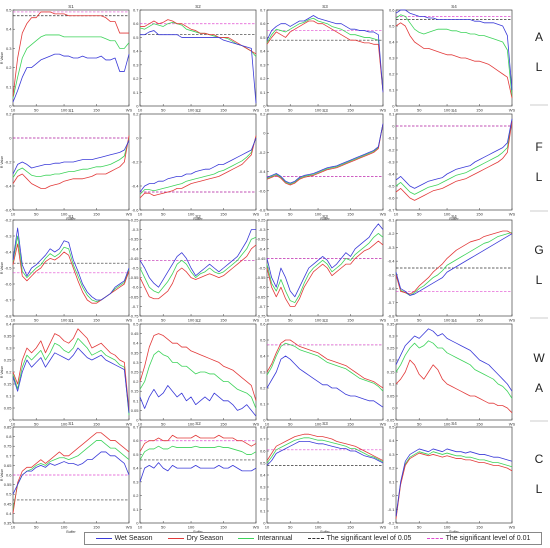 The image size is (550, 548). What do you see at coordinates (434, 538) in the screenshot?
I see `legend-swatch-sig01` at bounding box center [434, 538].